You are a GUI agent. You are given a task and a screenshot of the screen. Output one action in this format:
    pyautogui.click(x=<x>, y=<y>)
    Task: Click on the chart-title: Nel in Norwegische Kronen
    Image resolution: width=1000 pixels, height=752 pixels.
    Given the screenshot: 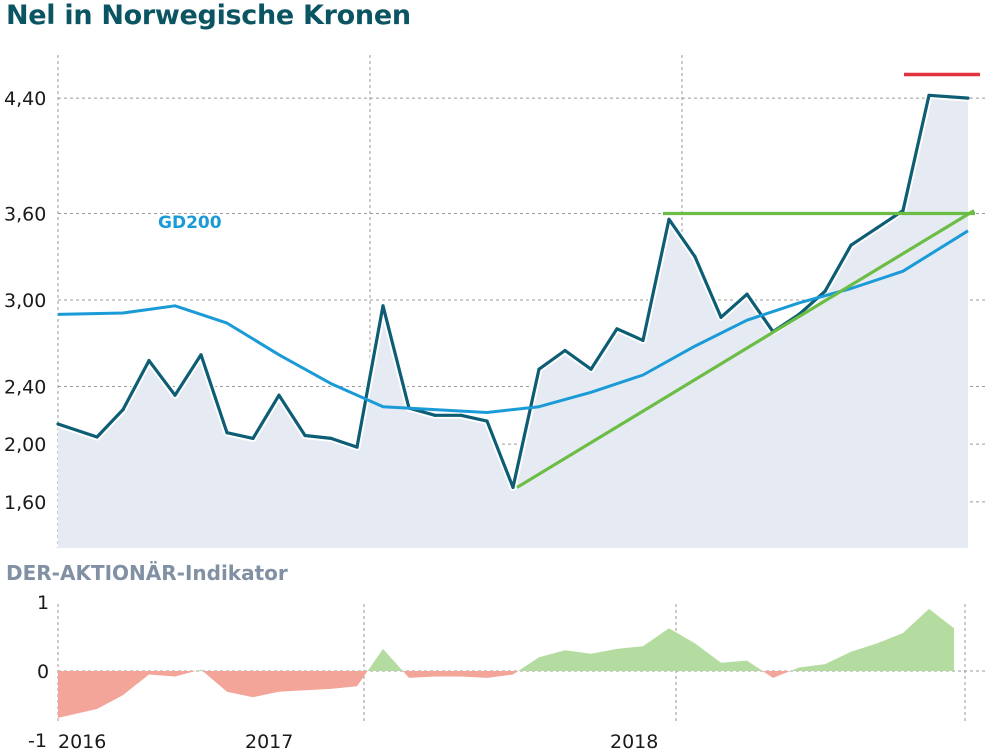 What is the action you would take?
    pyautogui.click(x=208, y=15)
    